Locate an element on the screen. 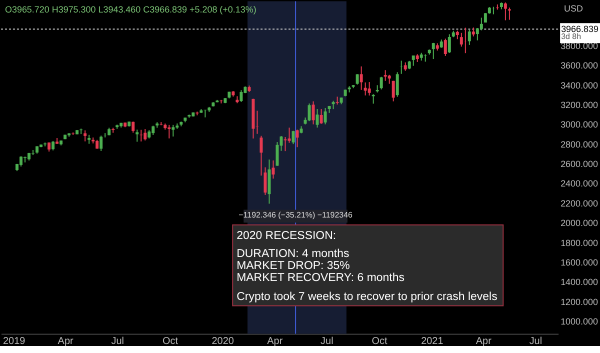 The width and height of the screenshot is (600, 353). y-tick-label: 2800.000 is located at coordinates (579, 144).